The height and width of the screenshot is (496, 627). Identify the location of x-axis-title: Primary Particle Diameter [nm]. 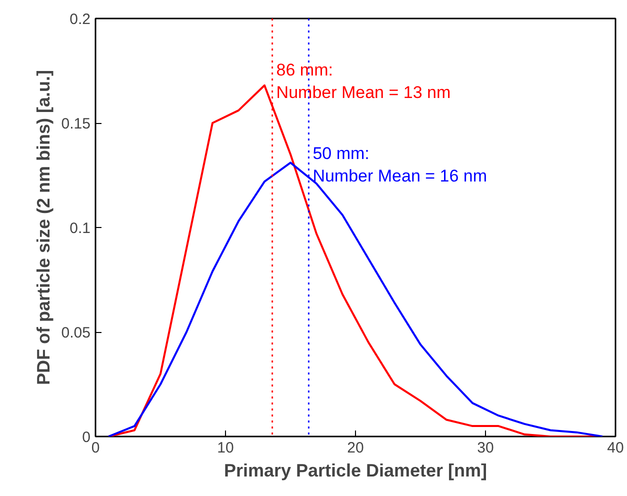
(356, 470).